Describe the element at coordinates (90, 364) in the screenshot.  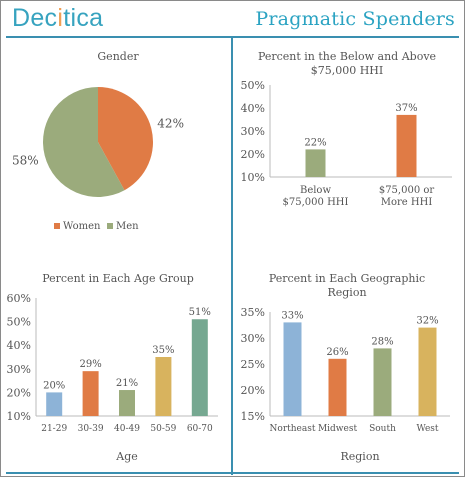
I see `bar-value-label: 29%` at that location.